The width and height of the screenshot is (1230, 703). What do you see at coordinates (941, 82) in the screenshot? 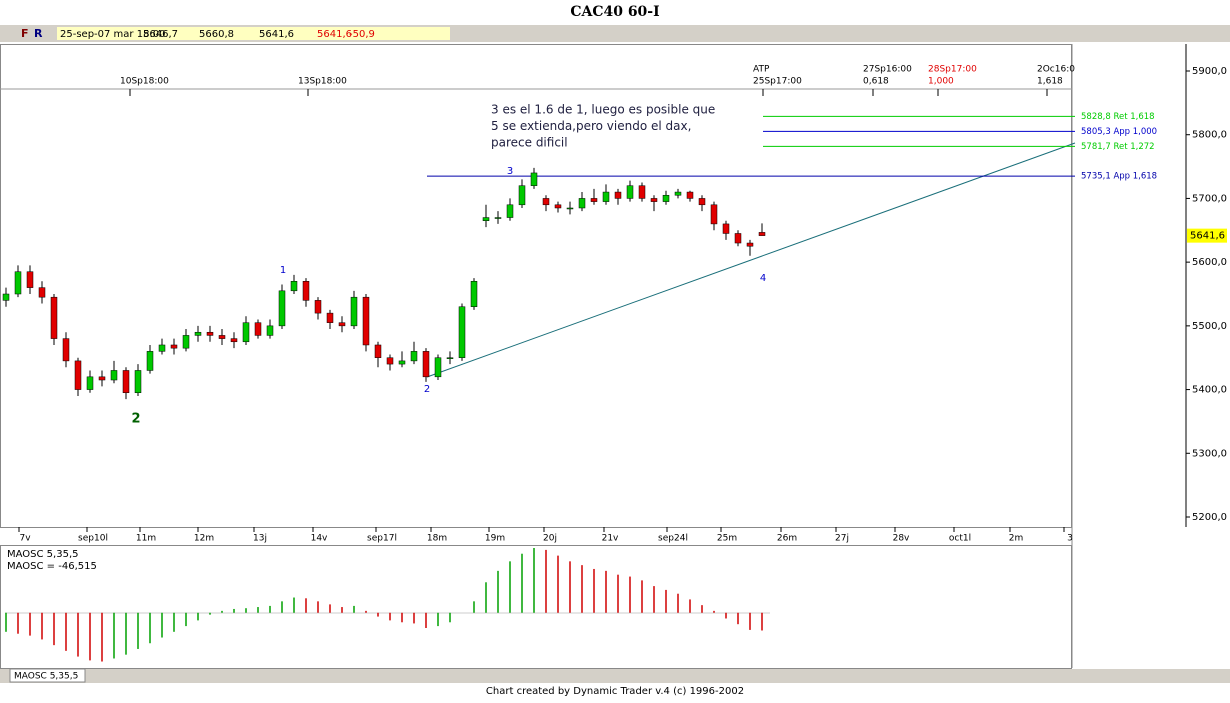
I see `time-marker-label: 1,000` at bounding box center [941, 82].